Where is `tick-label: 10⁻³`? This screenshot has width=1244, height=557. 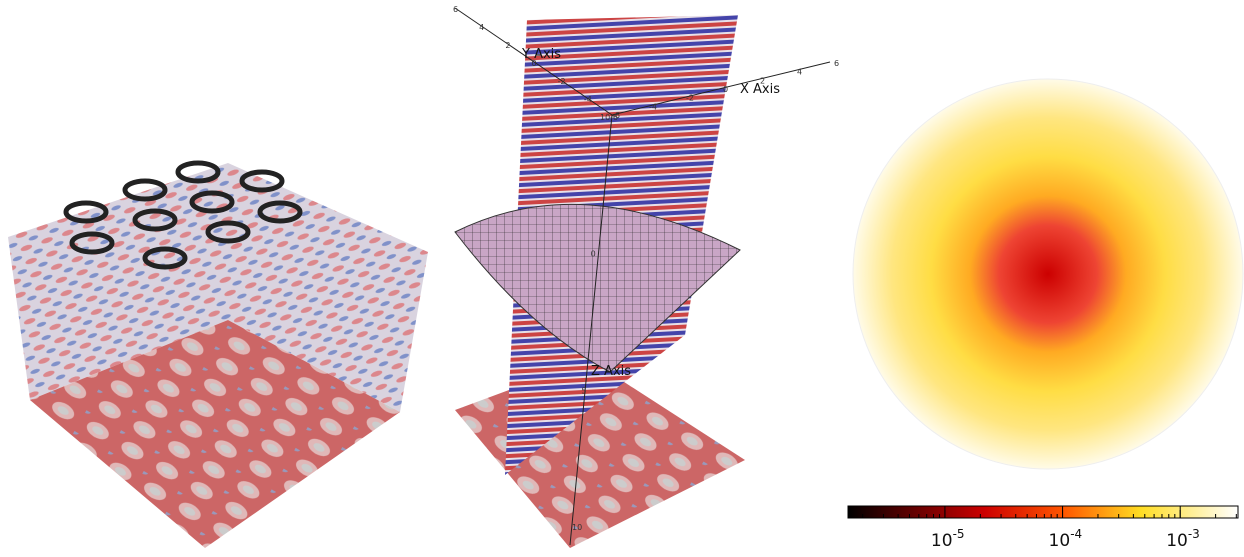
tick-label: 10⁻³ is located at coordinates (1183, 539).